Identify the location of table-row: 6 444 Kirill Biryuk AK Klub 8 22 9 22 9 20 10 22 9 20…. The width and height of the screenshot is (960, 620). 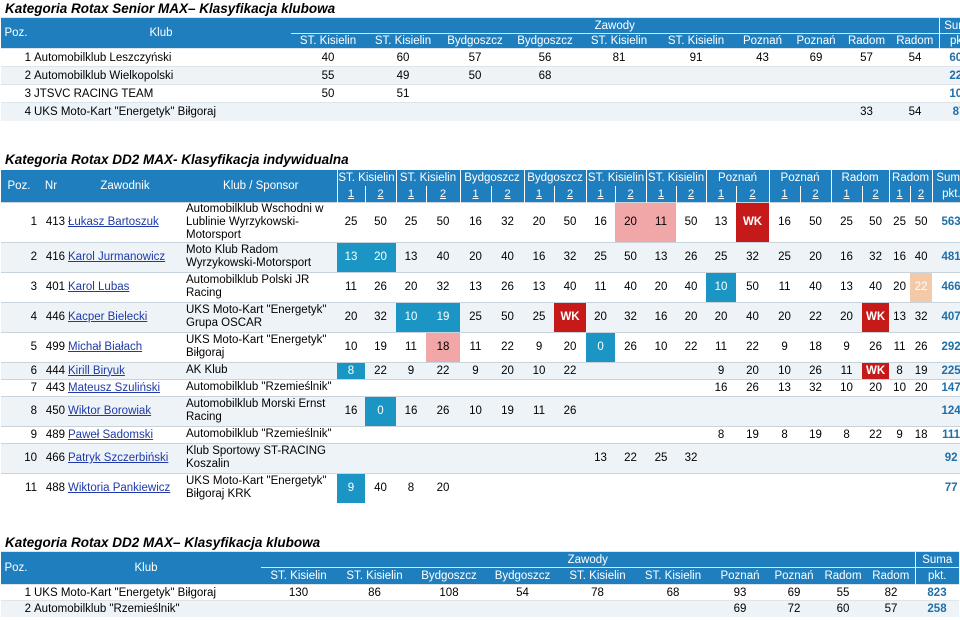
(480, 370).